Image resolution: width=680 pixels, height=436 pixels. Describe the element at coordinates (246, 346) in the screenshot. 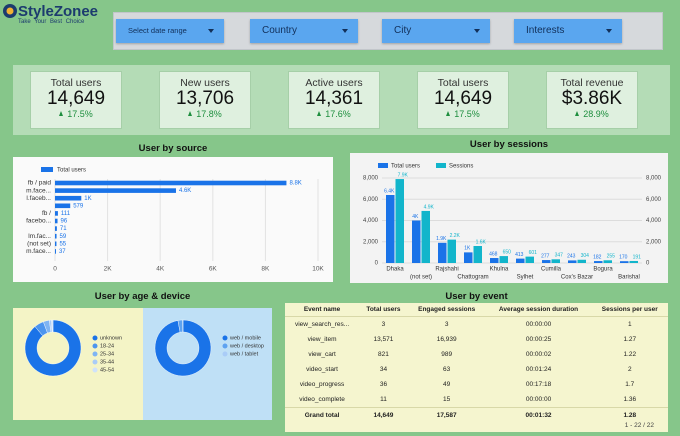

I see `legend-label: web / desktop` at that location.